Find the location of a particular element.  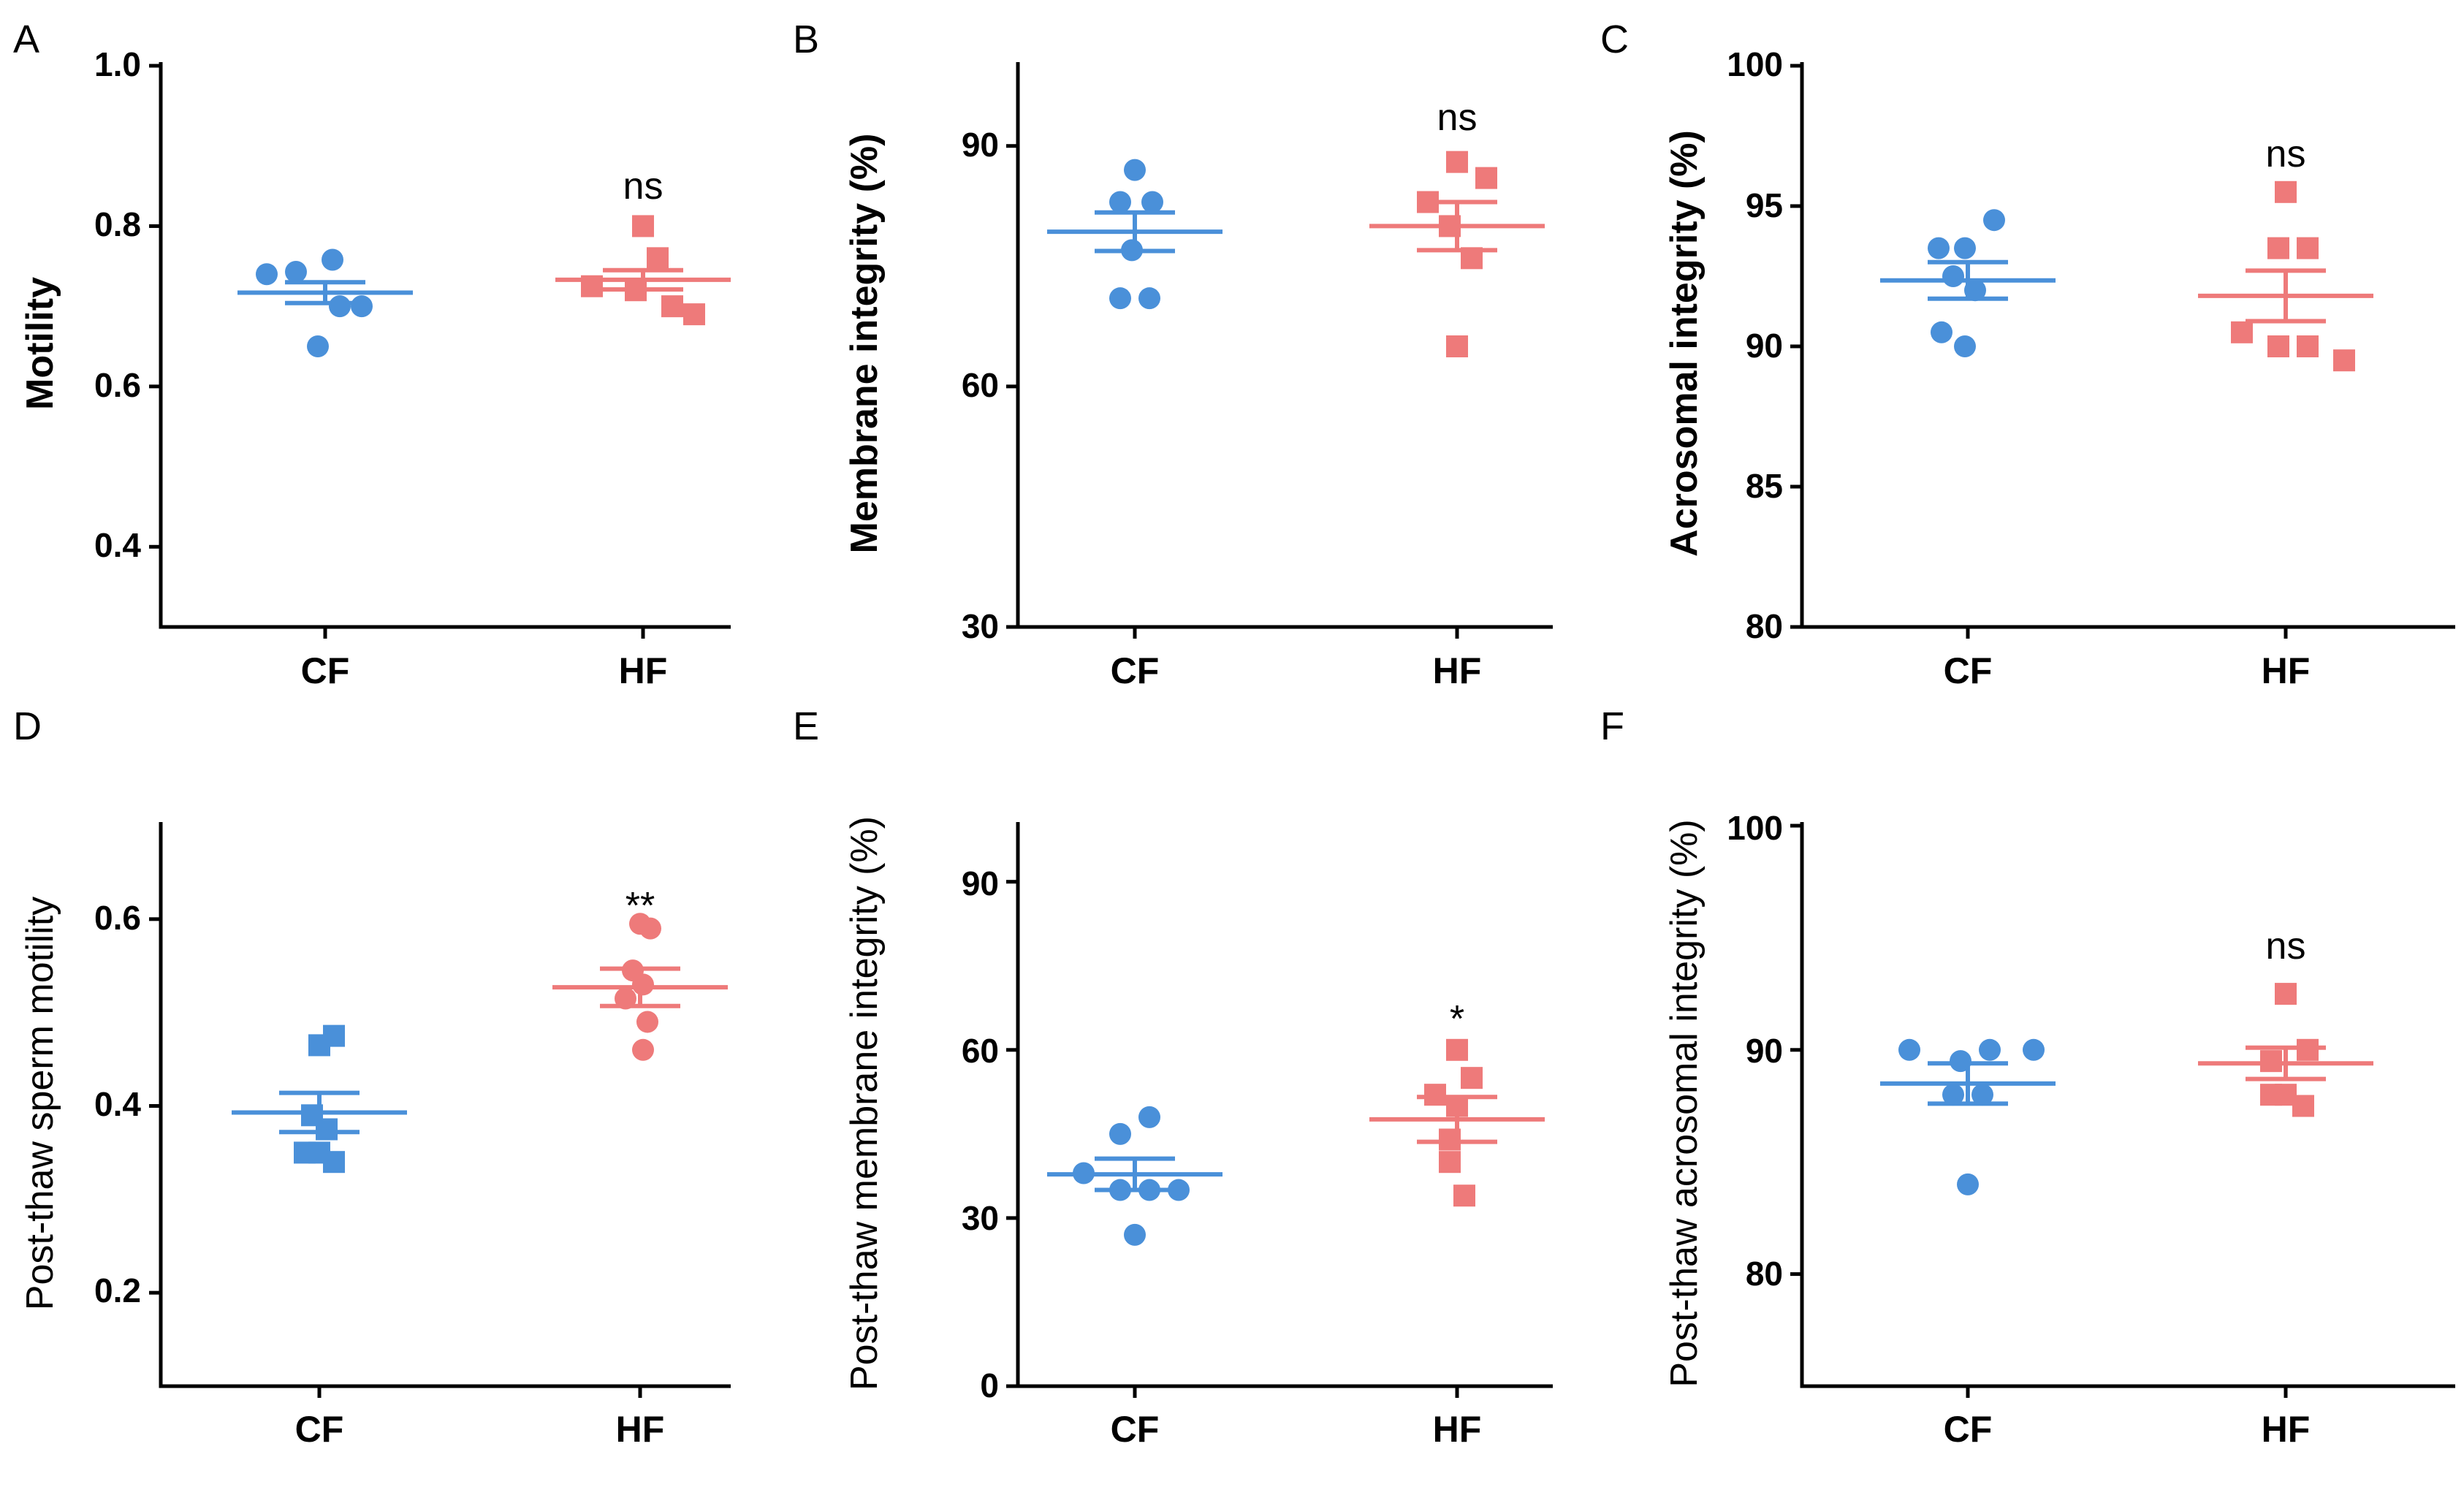

y-tick-label: 95 is located at coordinates (1764, 205).